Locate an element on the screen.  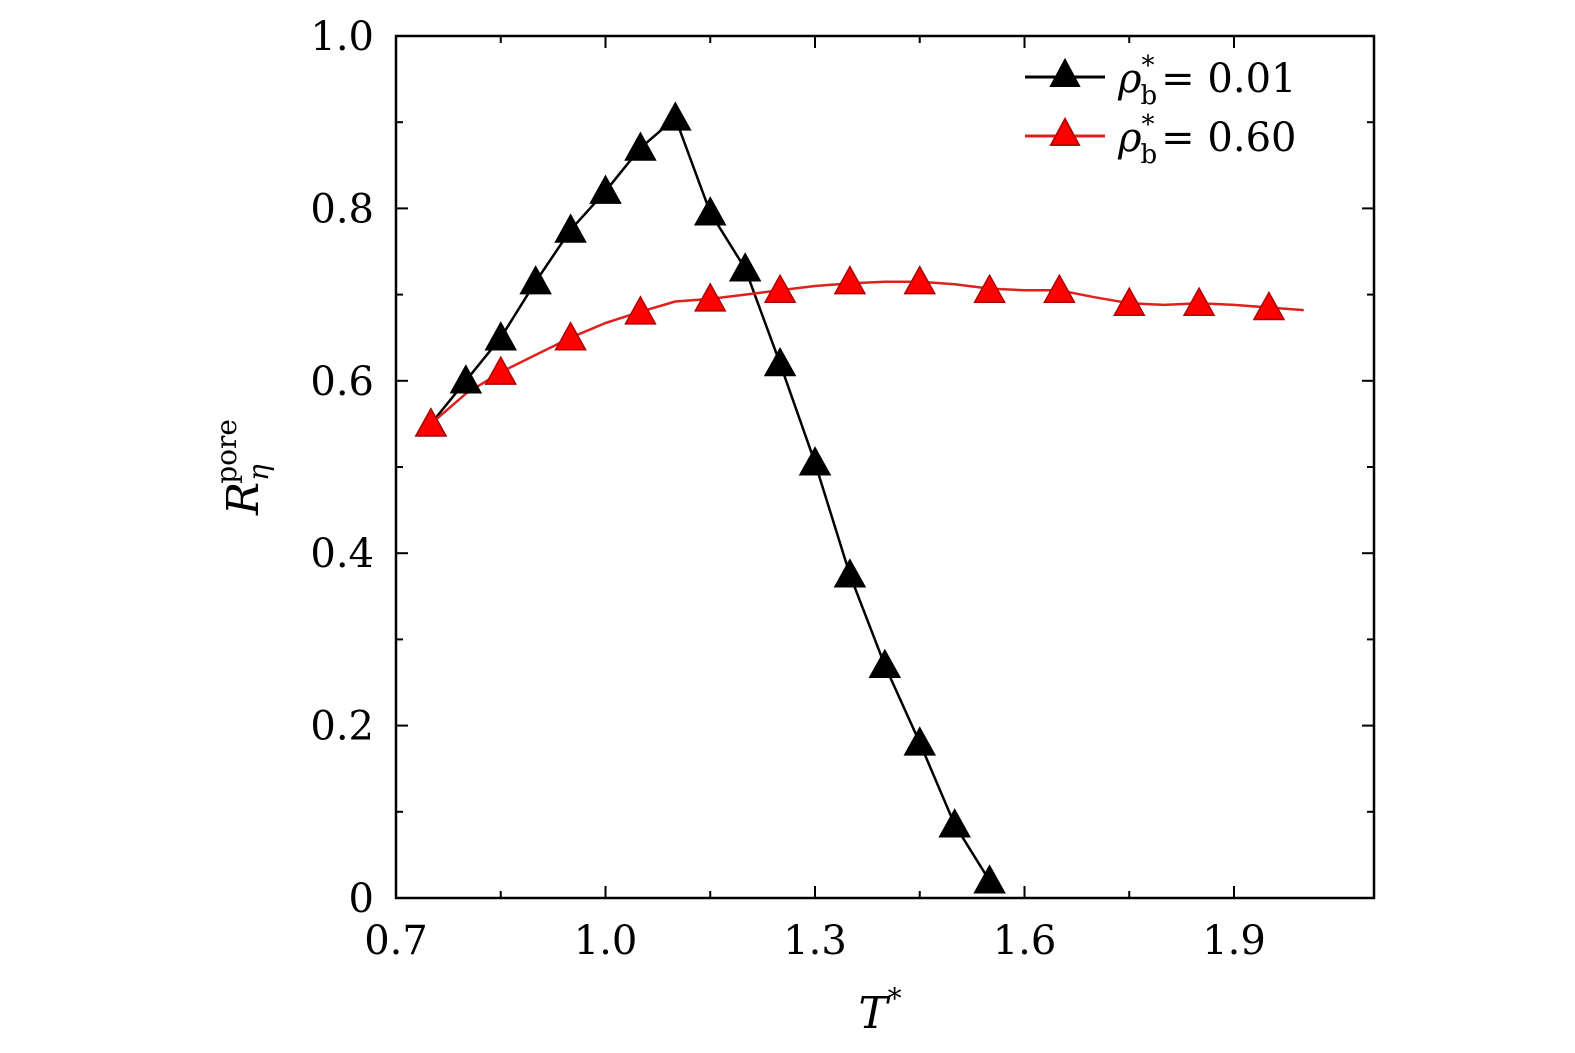
y-axis-title-main: R is located at coordinates (243, 499).